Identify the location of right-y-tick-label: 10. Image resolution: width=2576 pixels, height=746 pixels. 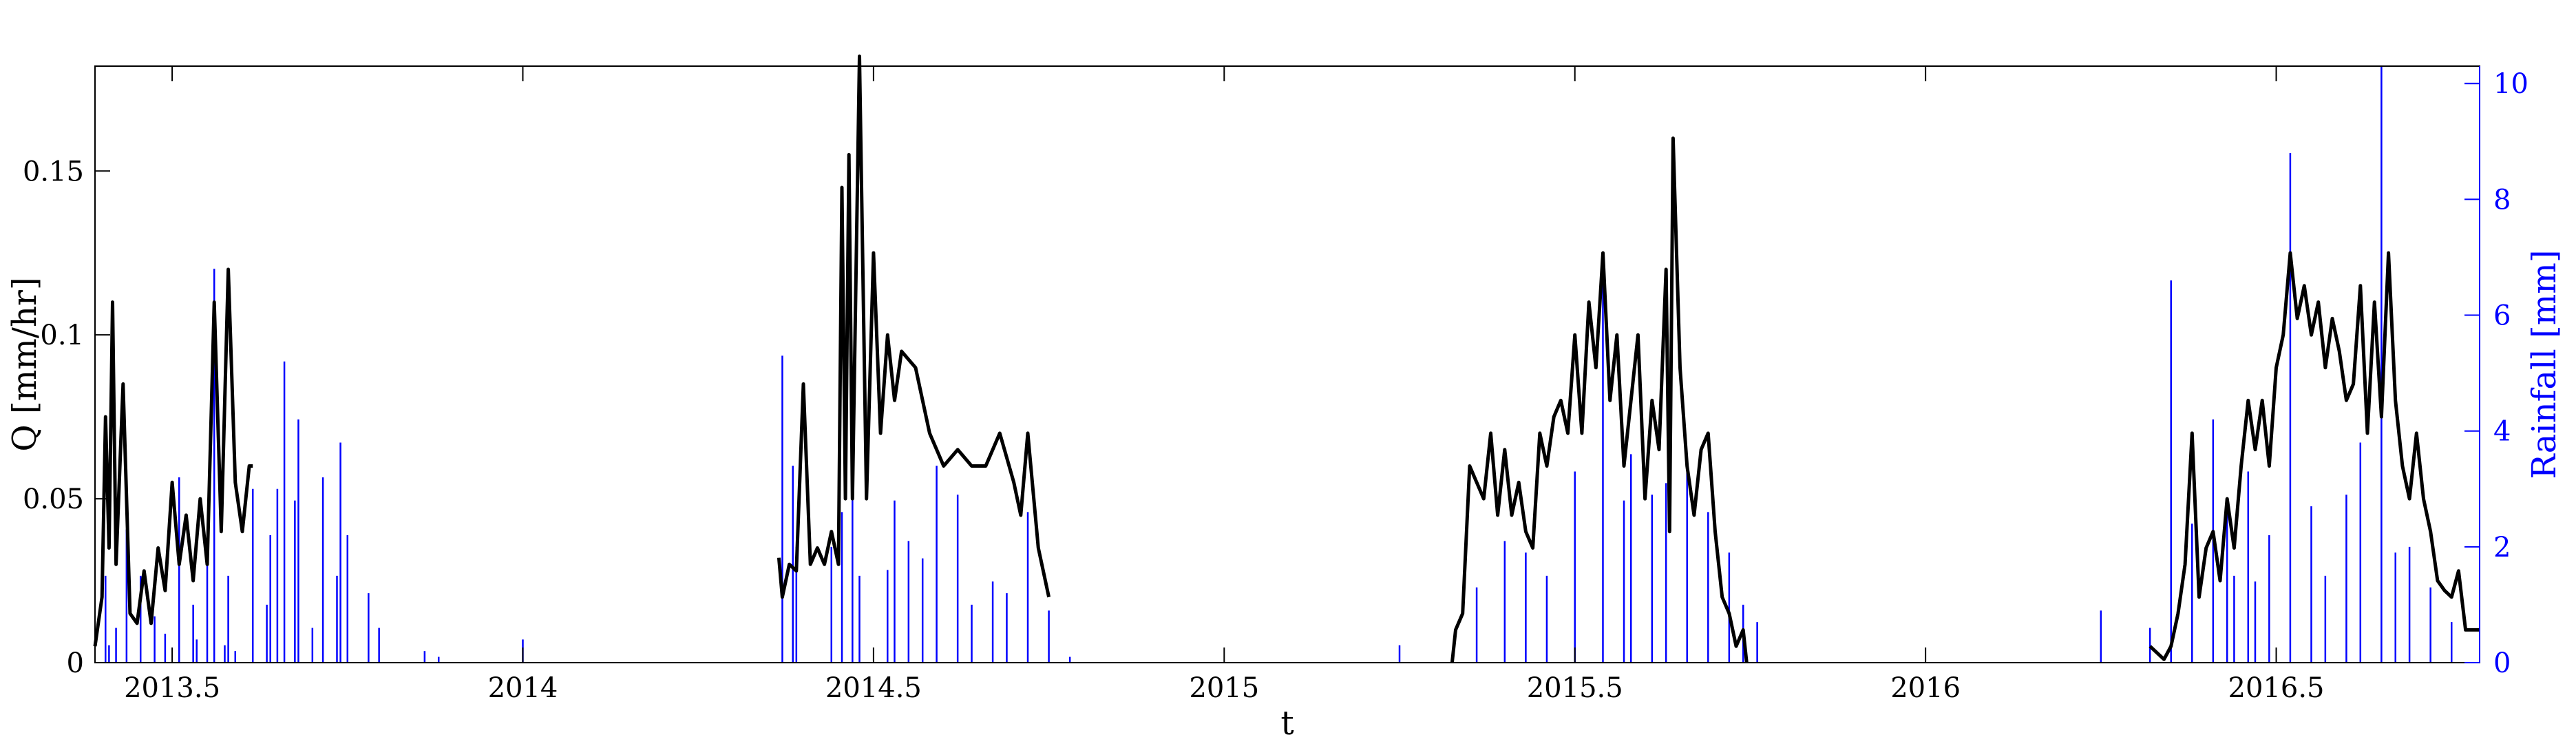
(2511, 84).